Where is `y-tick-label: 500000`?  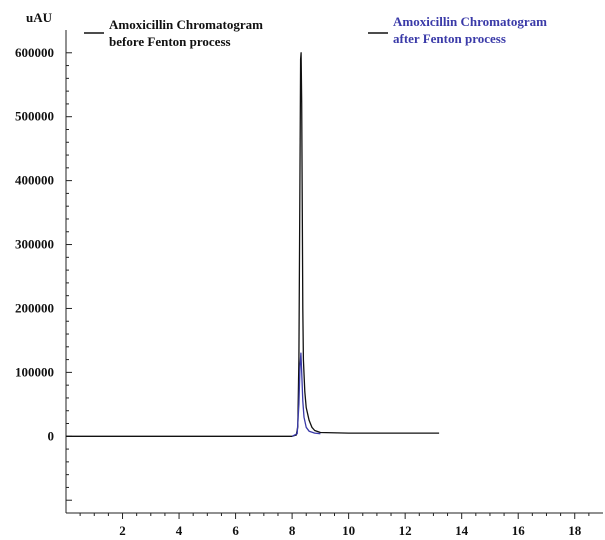
y-tick-label: 500000 is located at coordinates (34, 116).